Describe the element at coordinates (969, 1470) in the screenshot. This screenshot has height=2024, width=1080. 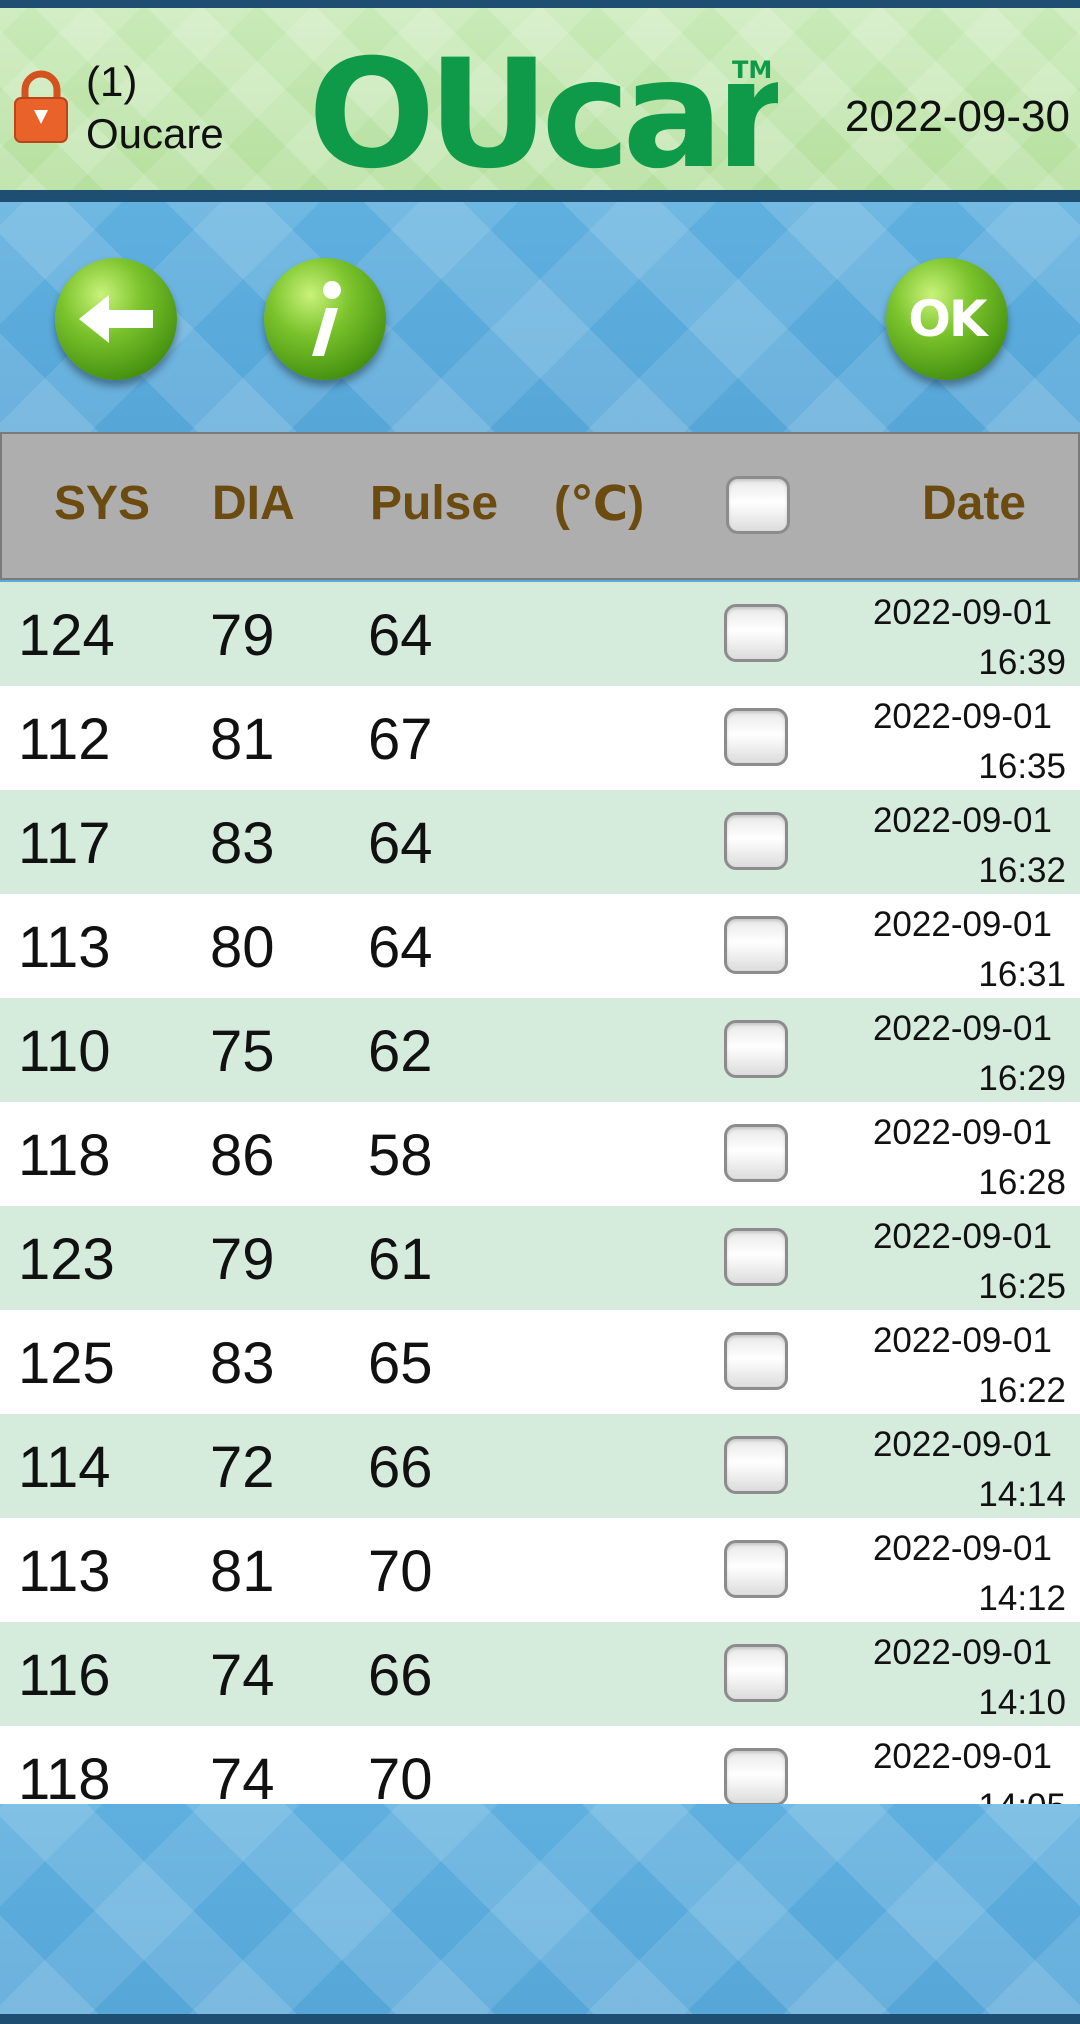
I see `row-datetime: 2022-09-01 14:14` at that location.